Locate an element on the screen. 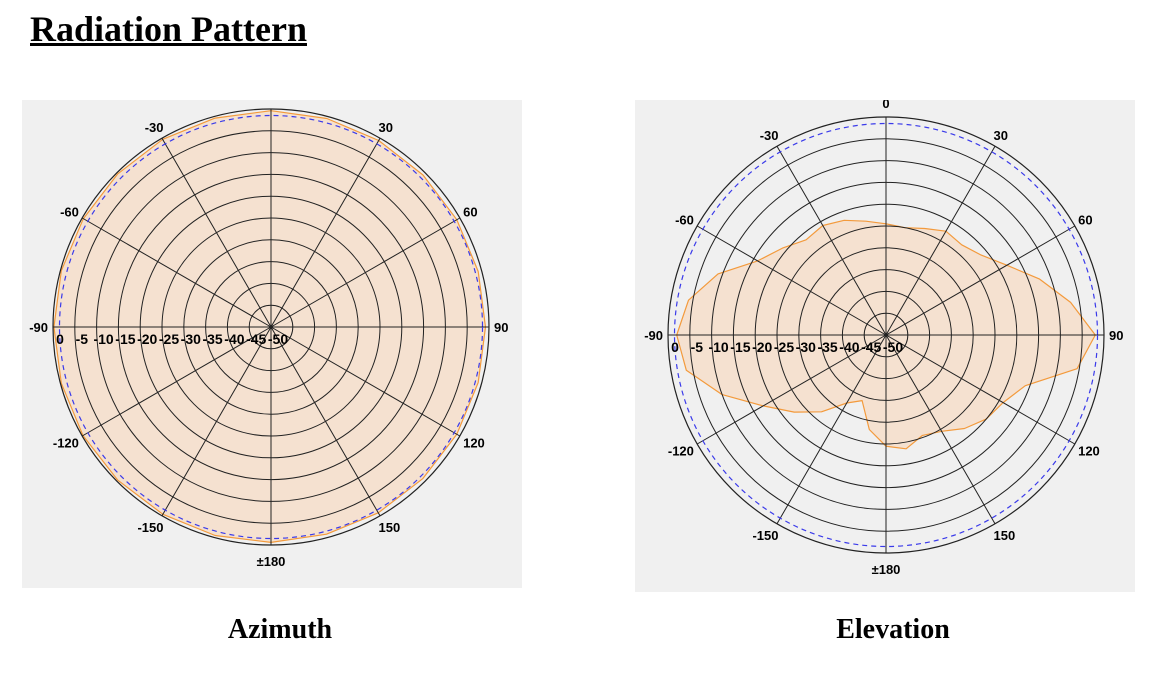 The width and height of the screenshot is (1156, 674). azimuth-radial-label: -10 is located at coordinates (103, 339).